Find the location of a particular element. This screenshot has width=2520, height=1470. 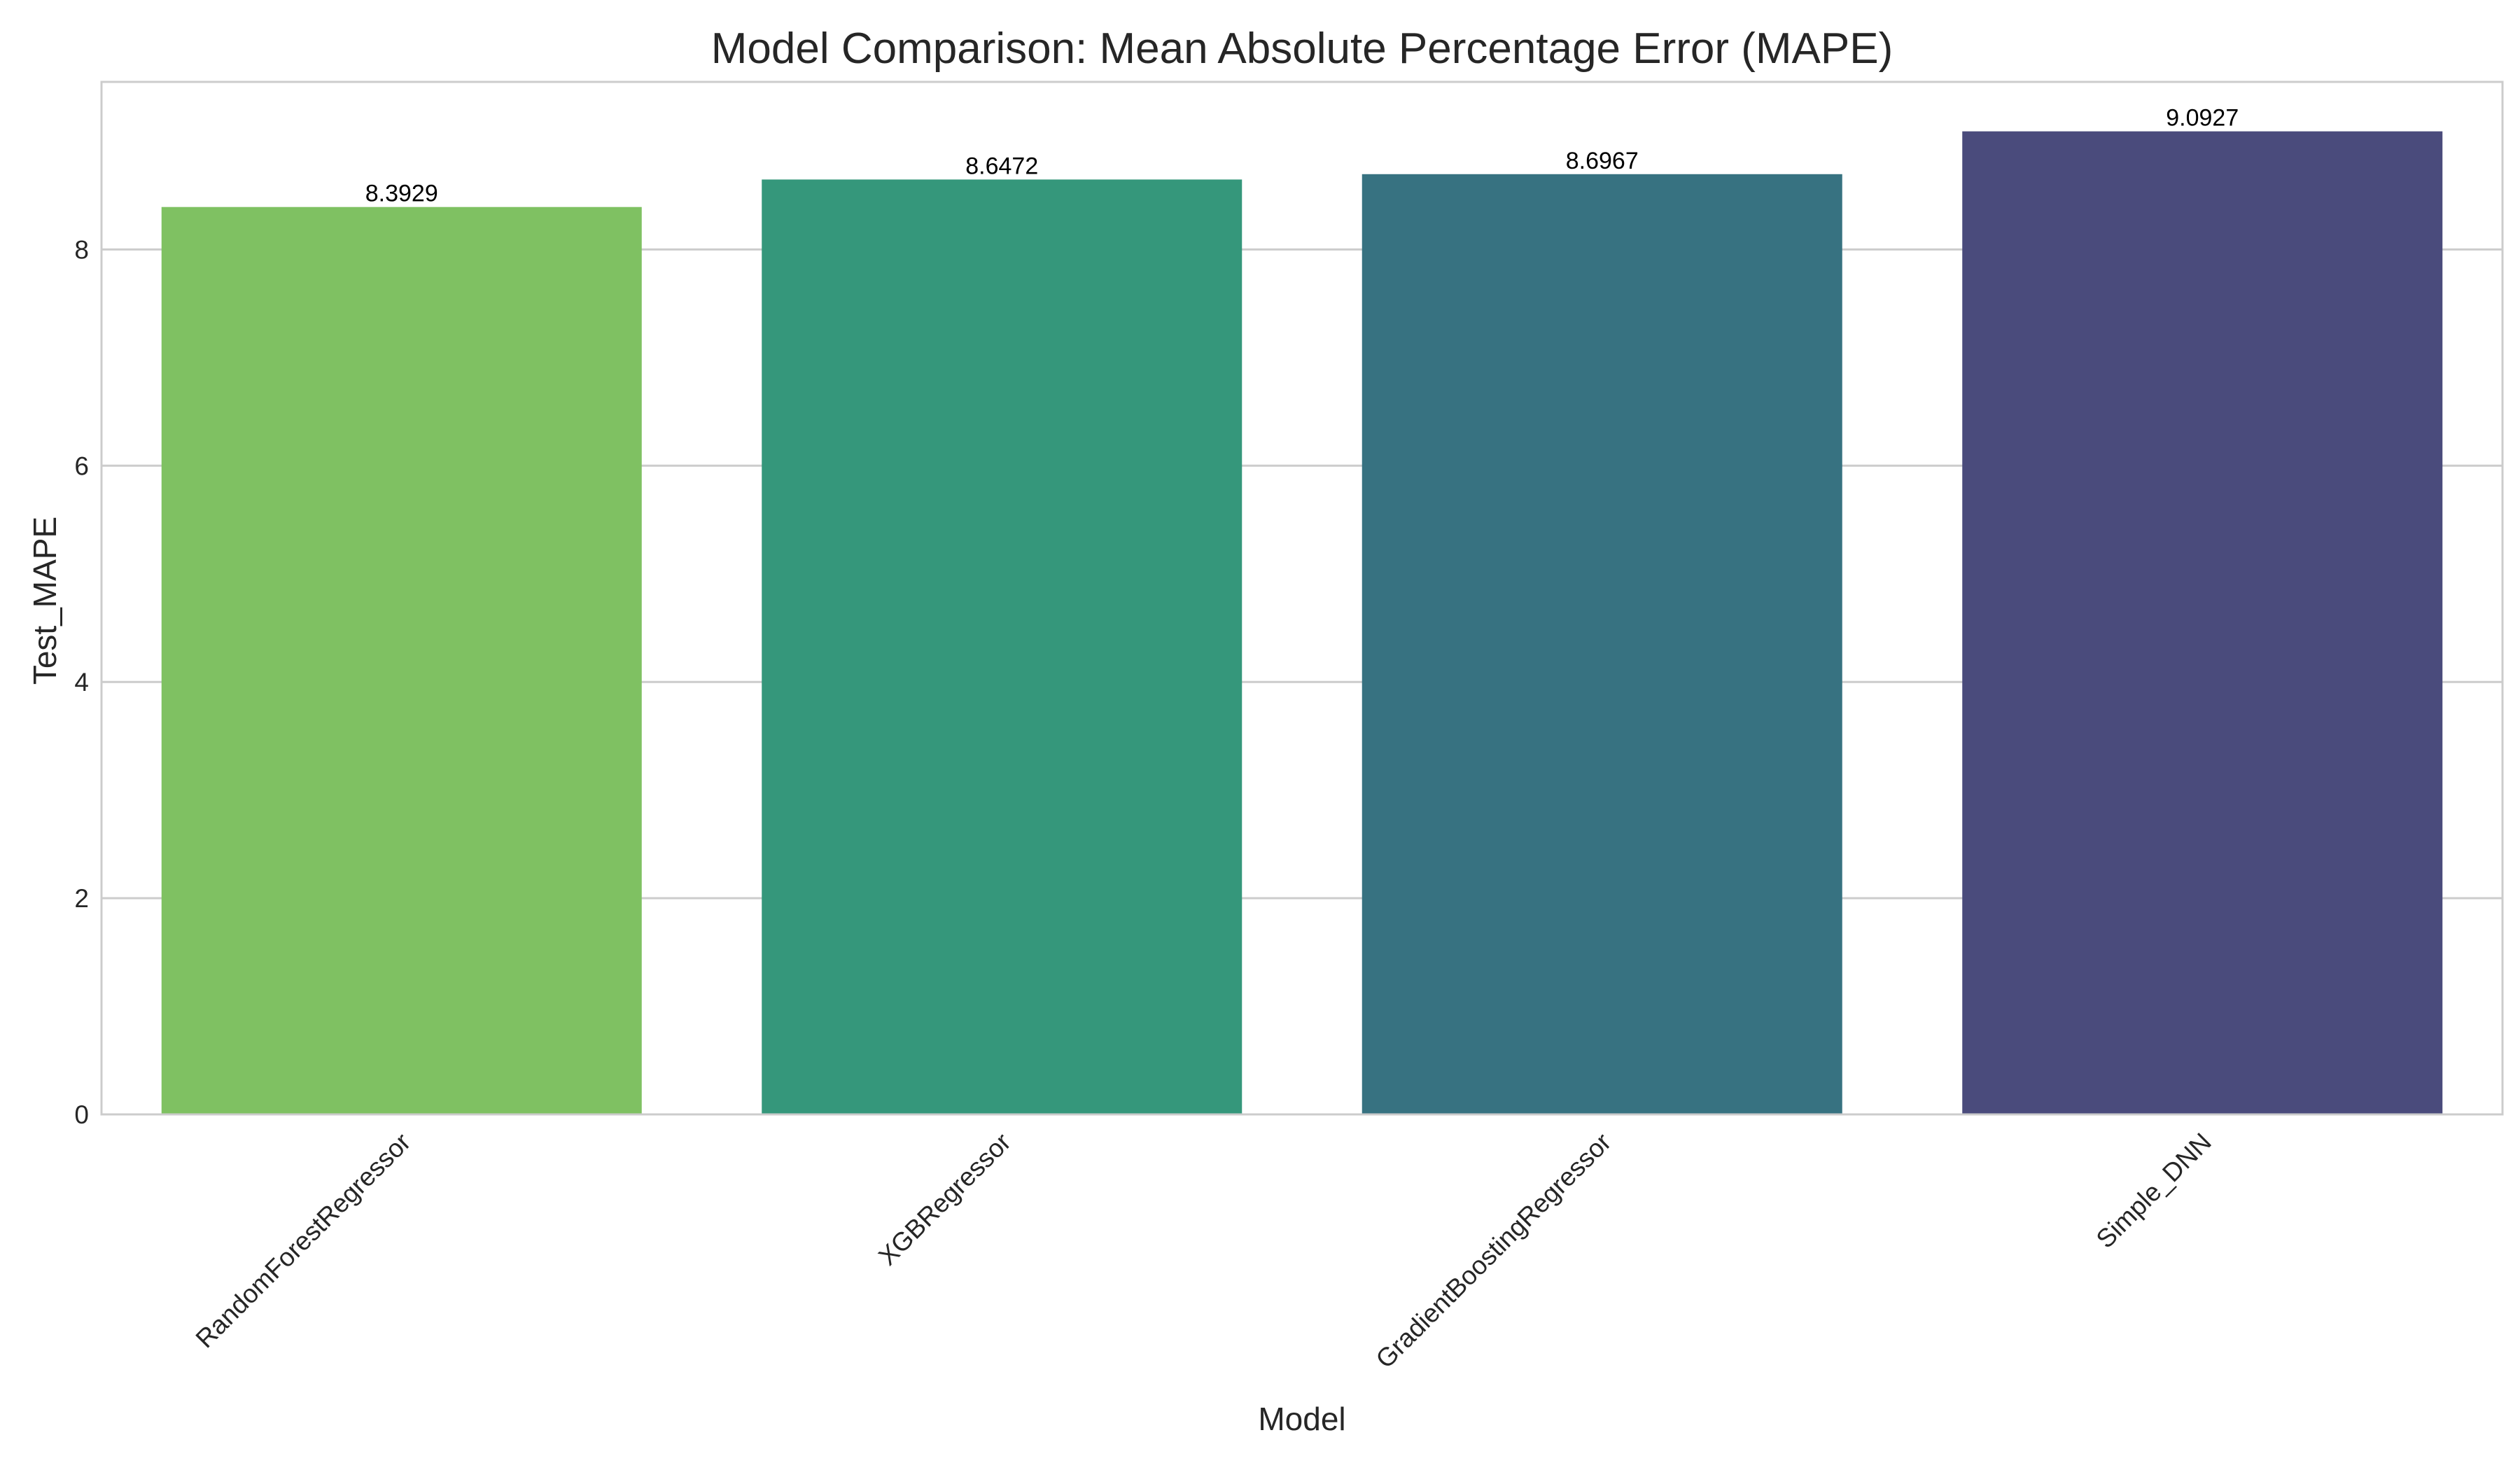

y-tick-labels: 0 2 4 6 8 is located at coordinates (81, 682).